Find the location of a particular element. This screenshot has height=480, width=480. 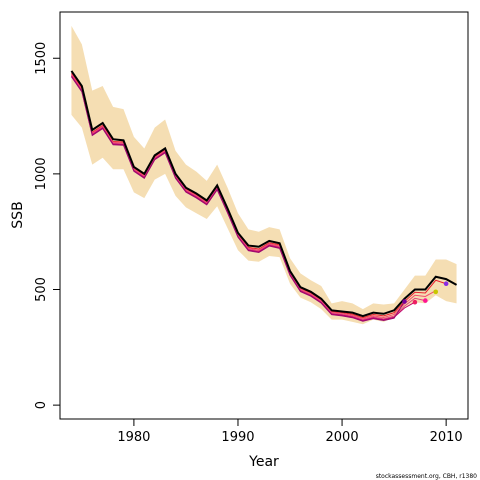

x-tick-label: 1980 is located at coordinates (133, 437).